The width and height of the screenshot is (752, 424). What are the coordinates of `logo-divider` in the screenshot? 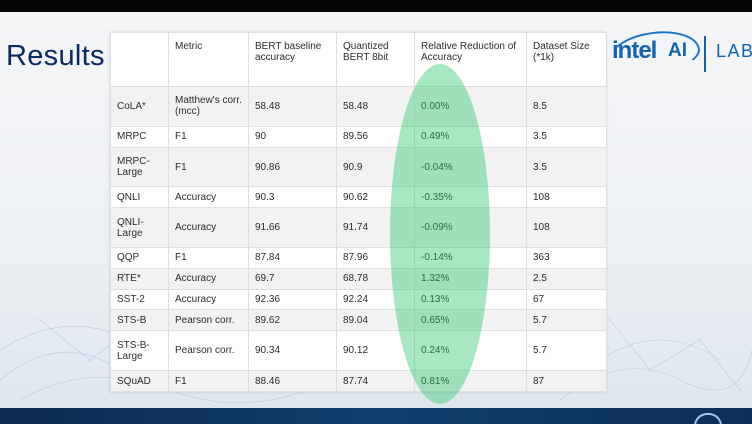 It's located at (705, 54).